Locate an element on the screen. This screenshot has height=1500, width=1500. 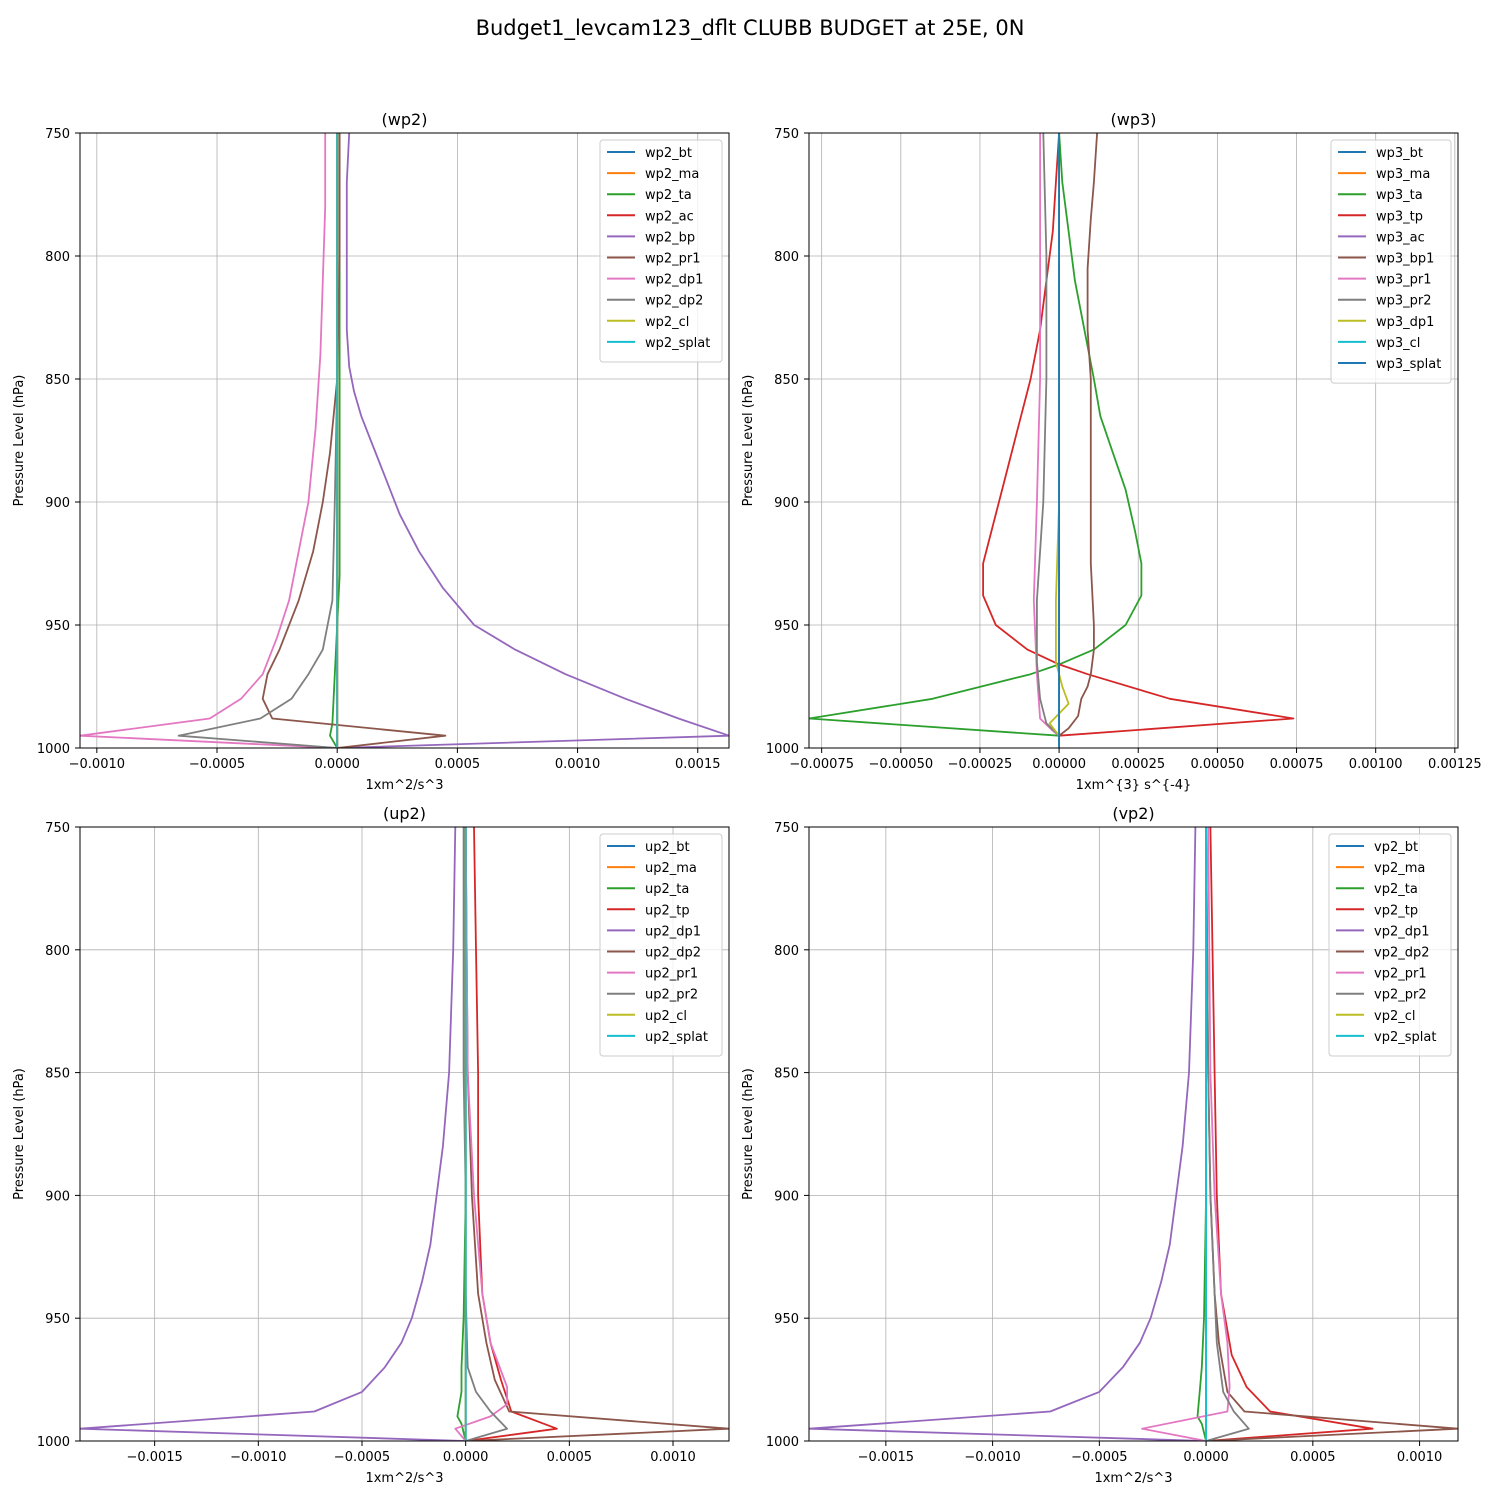
wp3-legend-label: wp3_pr2 is located at coordinates (1404, 301).